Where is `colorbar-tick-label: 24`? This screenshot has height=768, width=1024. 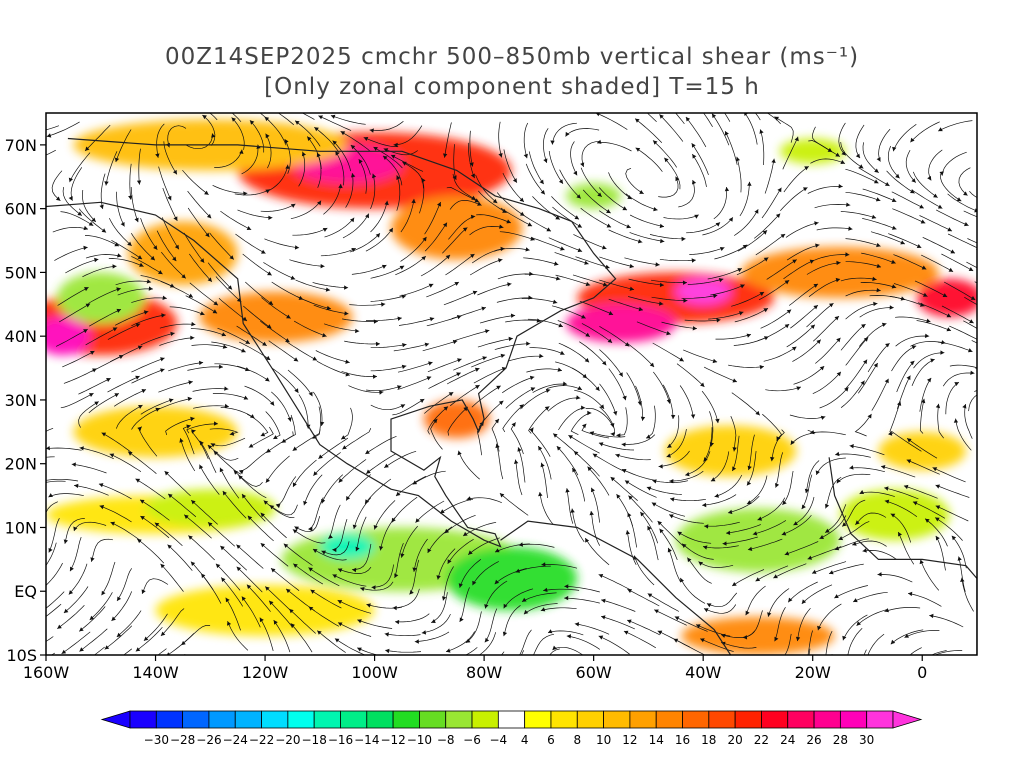
colorbar-tick-label: 24 is located at coordinates (787, 740).